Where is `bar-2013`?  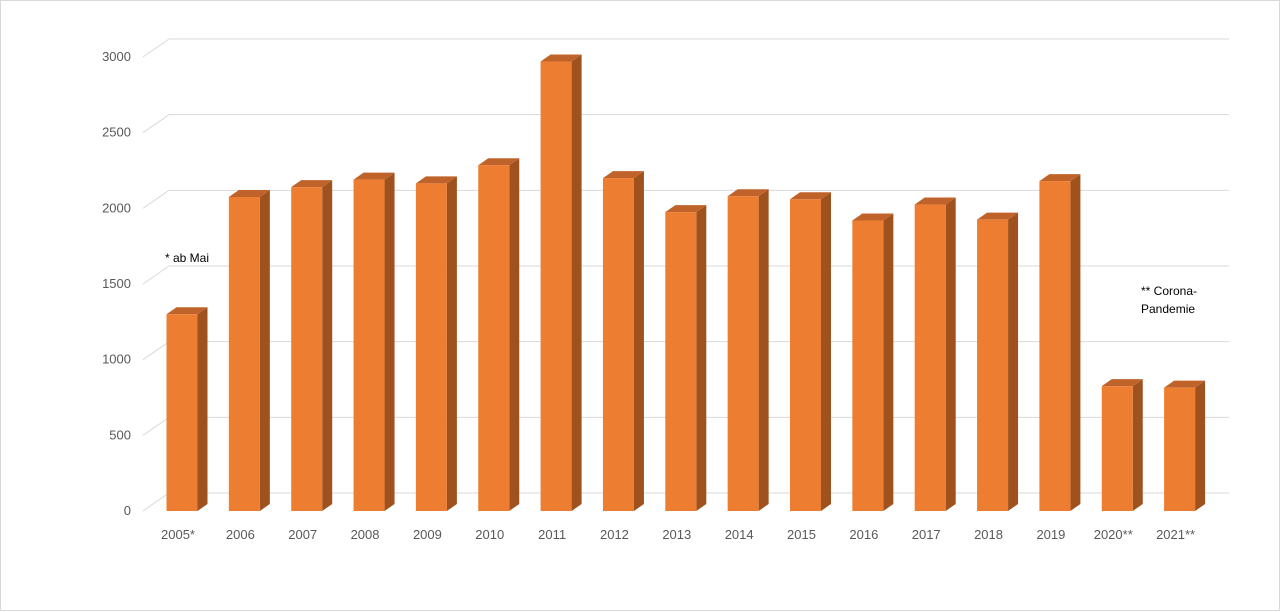
bar-2013 is located at coordinates (686, 358).